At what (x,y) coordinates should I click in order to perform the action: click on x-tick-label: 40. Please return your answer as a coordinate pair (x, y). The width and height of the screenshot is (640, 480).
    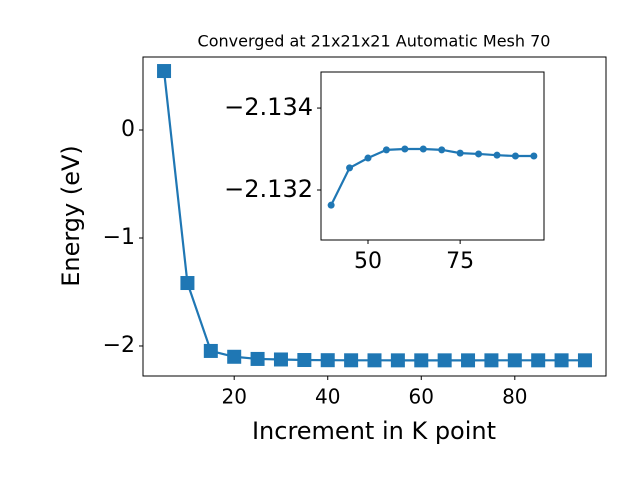
    Looking at the image, I should click on (327, 397).